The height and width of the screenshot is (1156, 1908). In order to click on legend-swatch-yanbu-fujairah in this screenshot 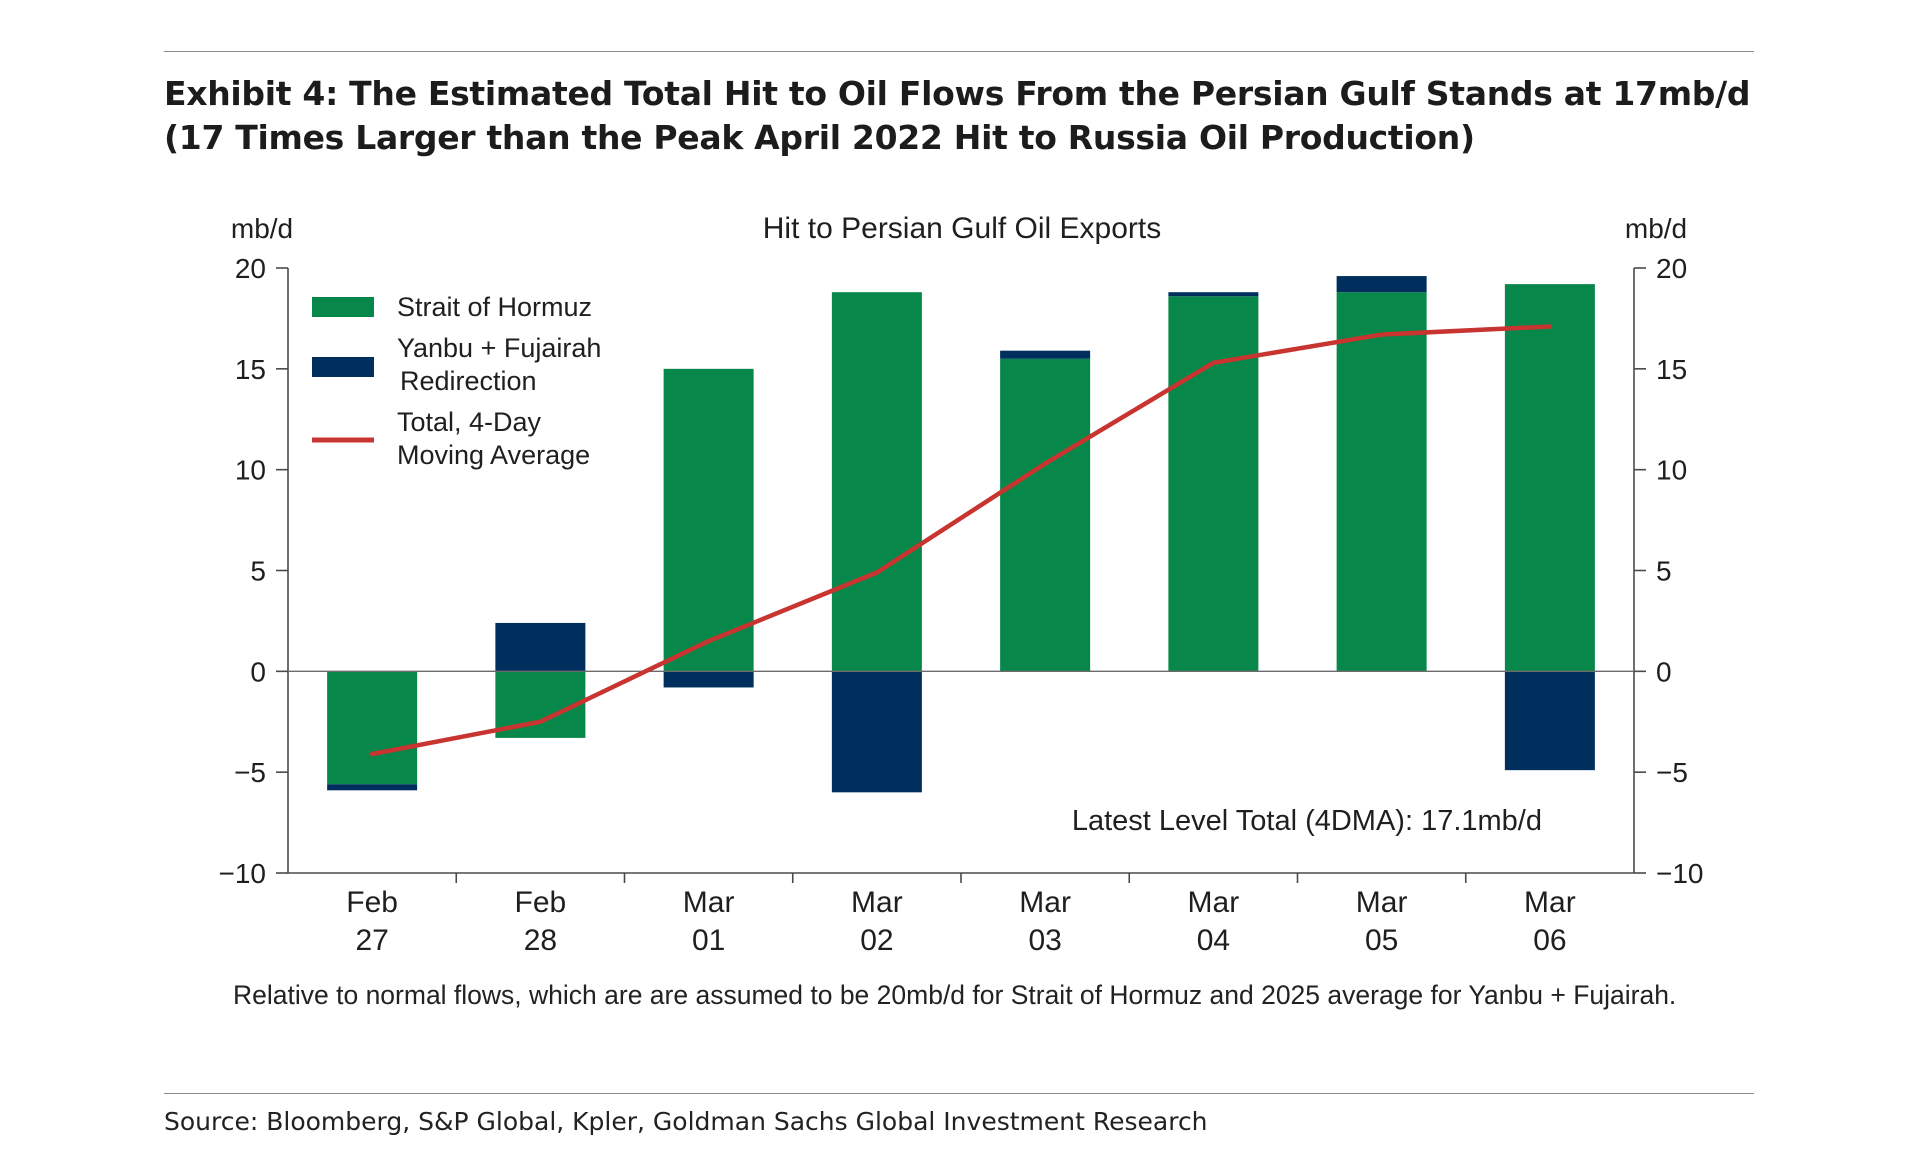, I will do `click(343, 367)`.